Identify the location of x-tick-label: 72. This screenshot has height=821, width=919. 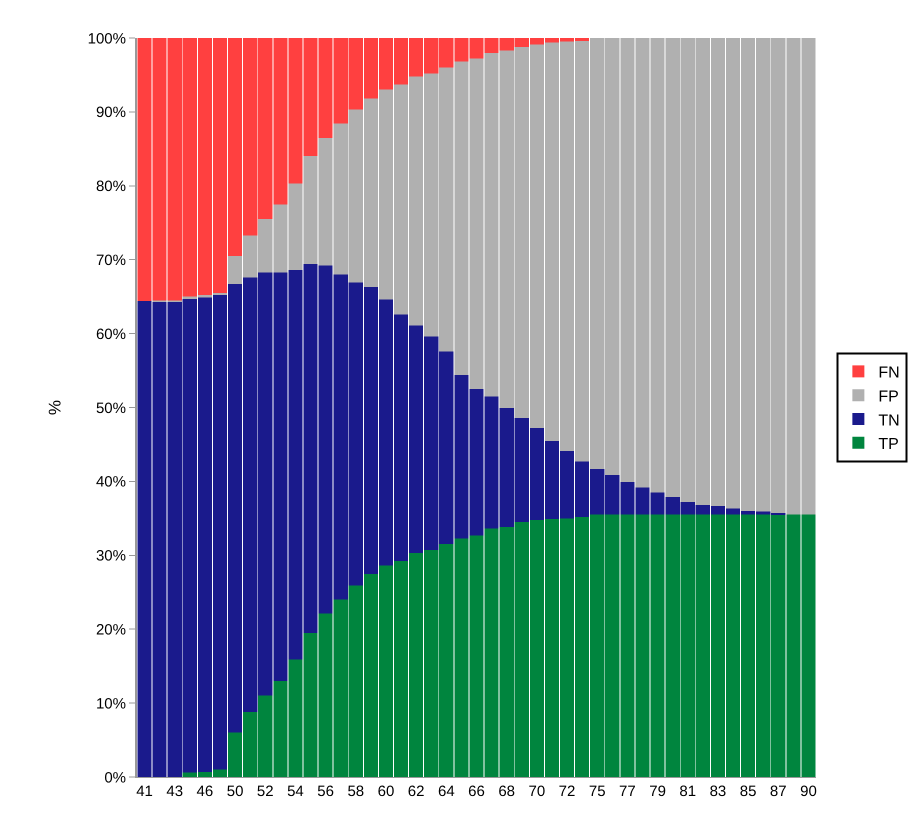
(567, 791).